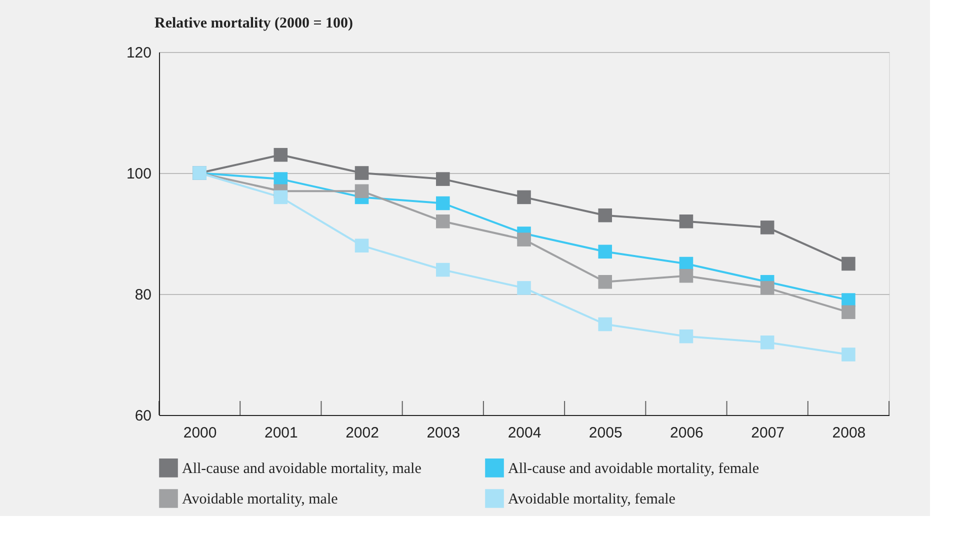 The height and width of the screenshot is (542, 957). Describe the element at coordinates (253, 24) in the screenshot. I see `y-axis-title: Relative mortality (2000 = 100)` at that location.